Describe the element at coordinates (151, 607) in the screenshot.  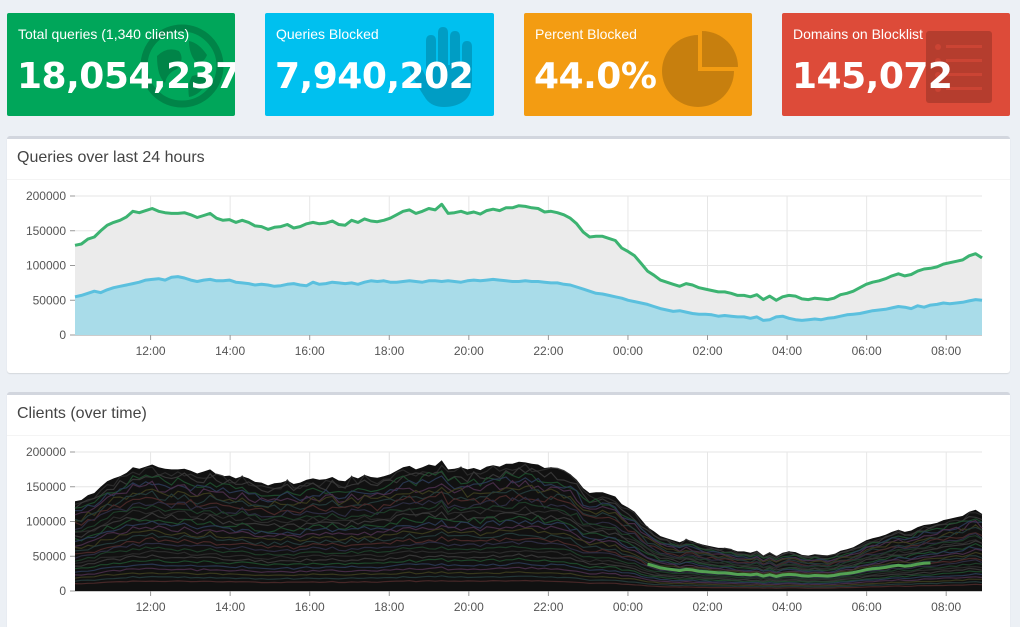
I see `clients-xtick-label: 12:00` at that location.